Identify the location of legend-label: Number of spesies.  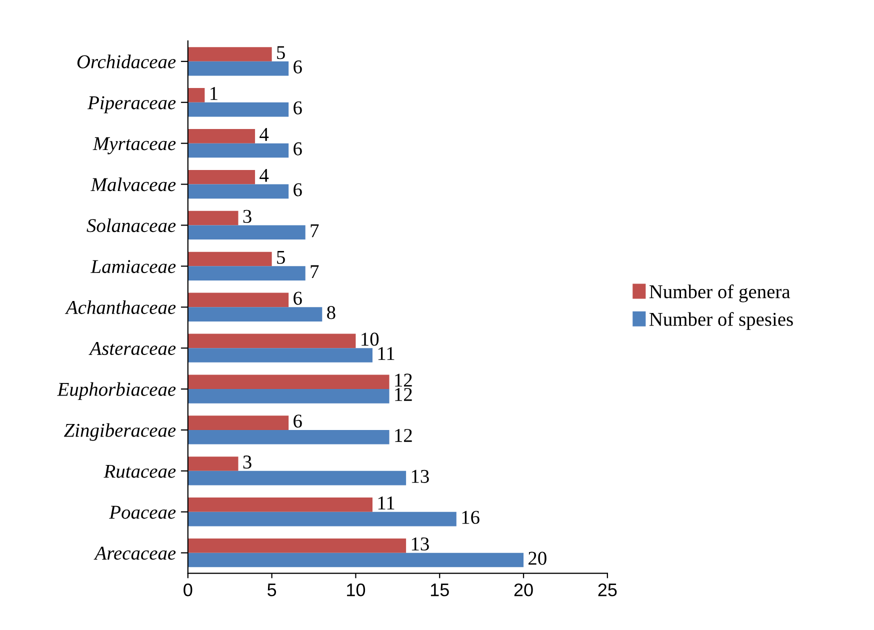
(721, 321).